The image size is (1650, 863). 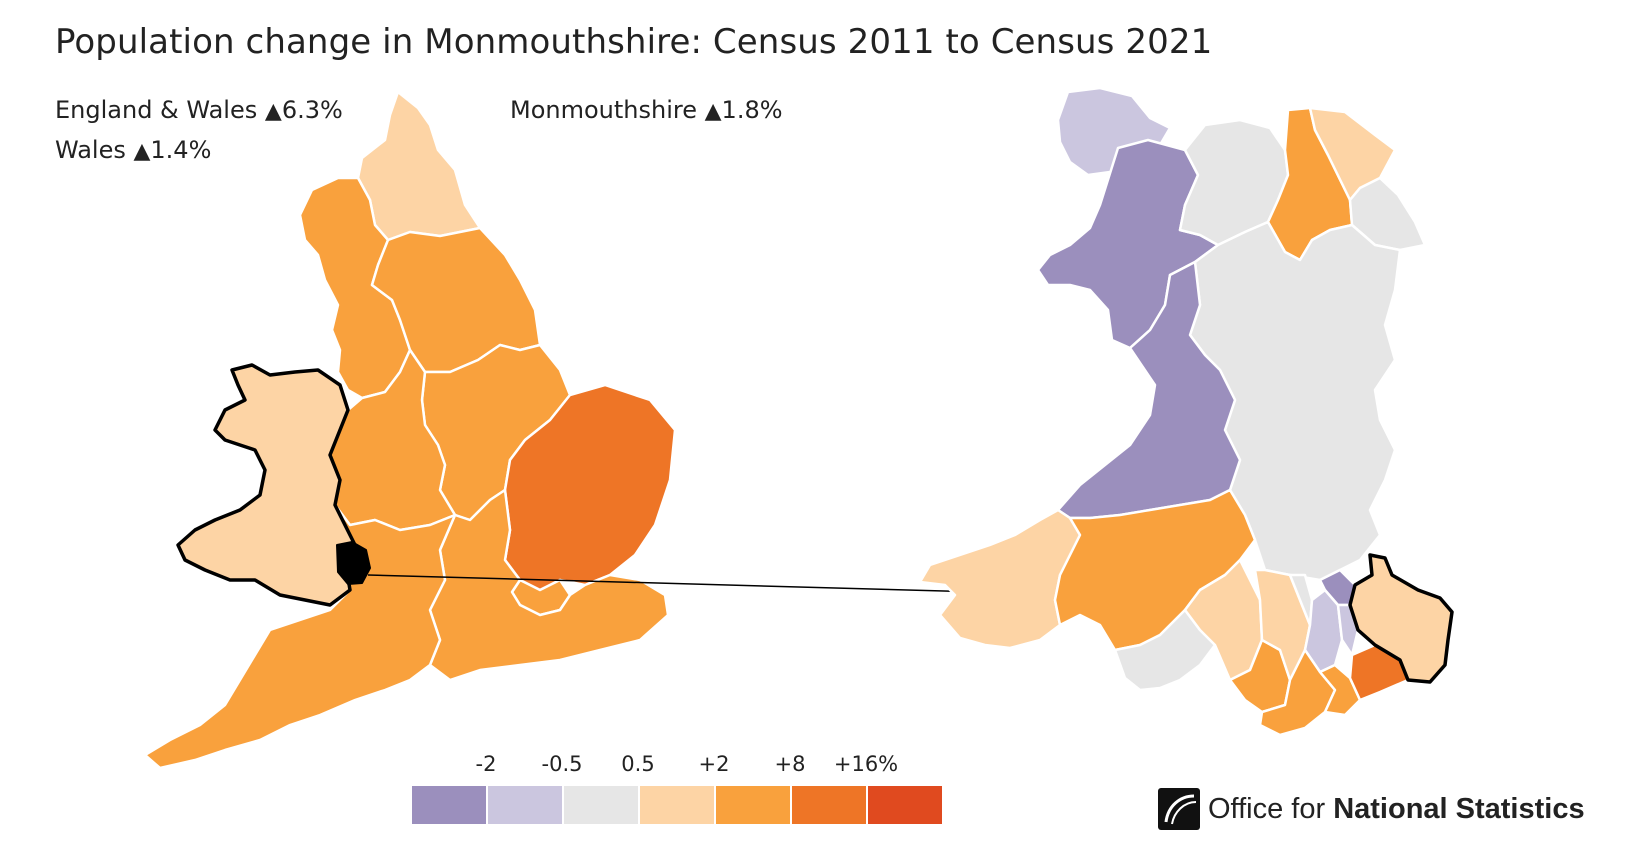 I want to click on ons-wordmark: Office for National Statistics, so click(x=1396, y=809).